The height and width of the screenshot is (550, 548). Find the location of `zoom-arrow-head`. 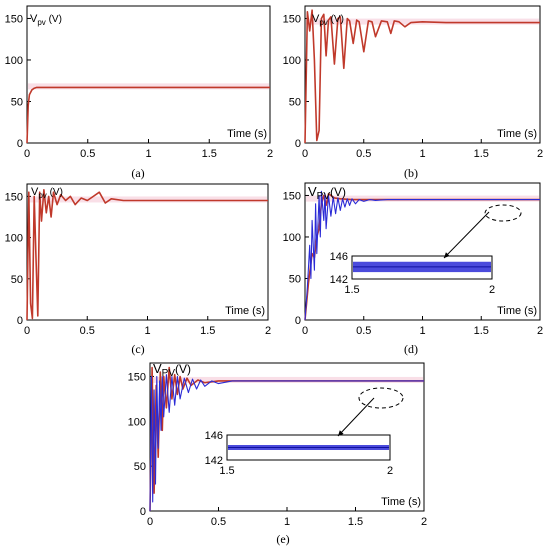

zoom-arrow-head is located at coordinates (447, 255).